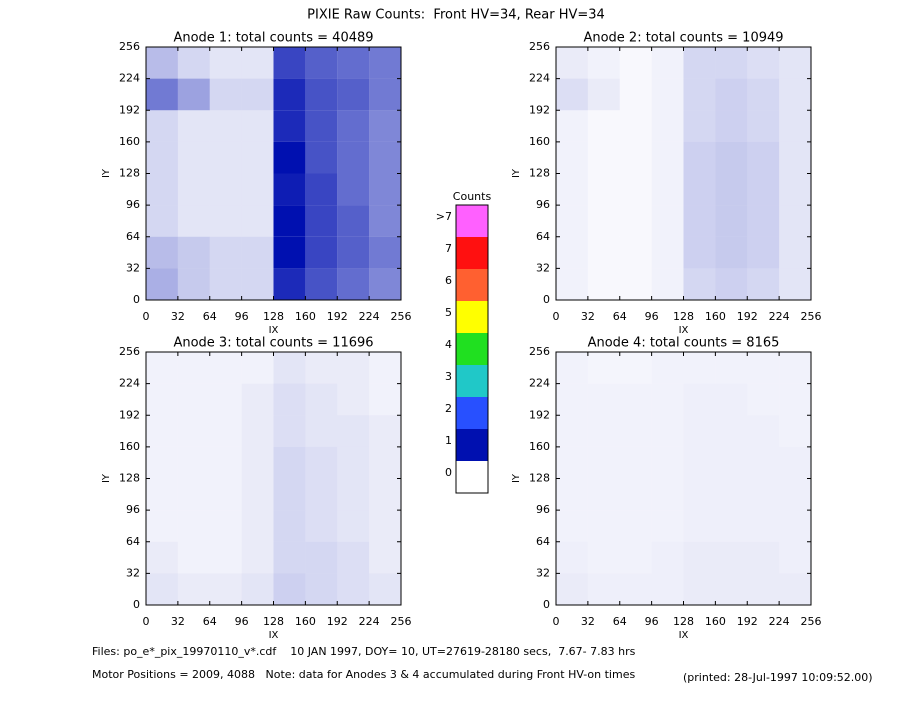 The height and width of the screenshot is (705, 913). I want to click on x-tick-label: 160, so click(305, 316).